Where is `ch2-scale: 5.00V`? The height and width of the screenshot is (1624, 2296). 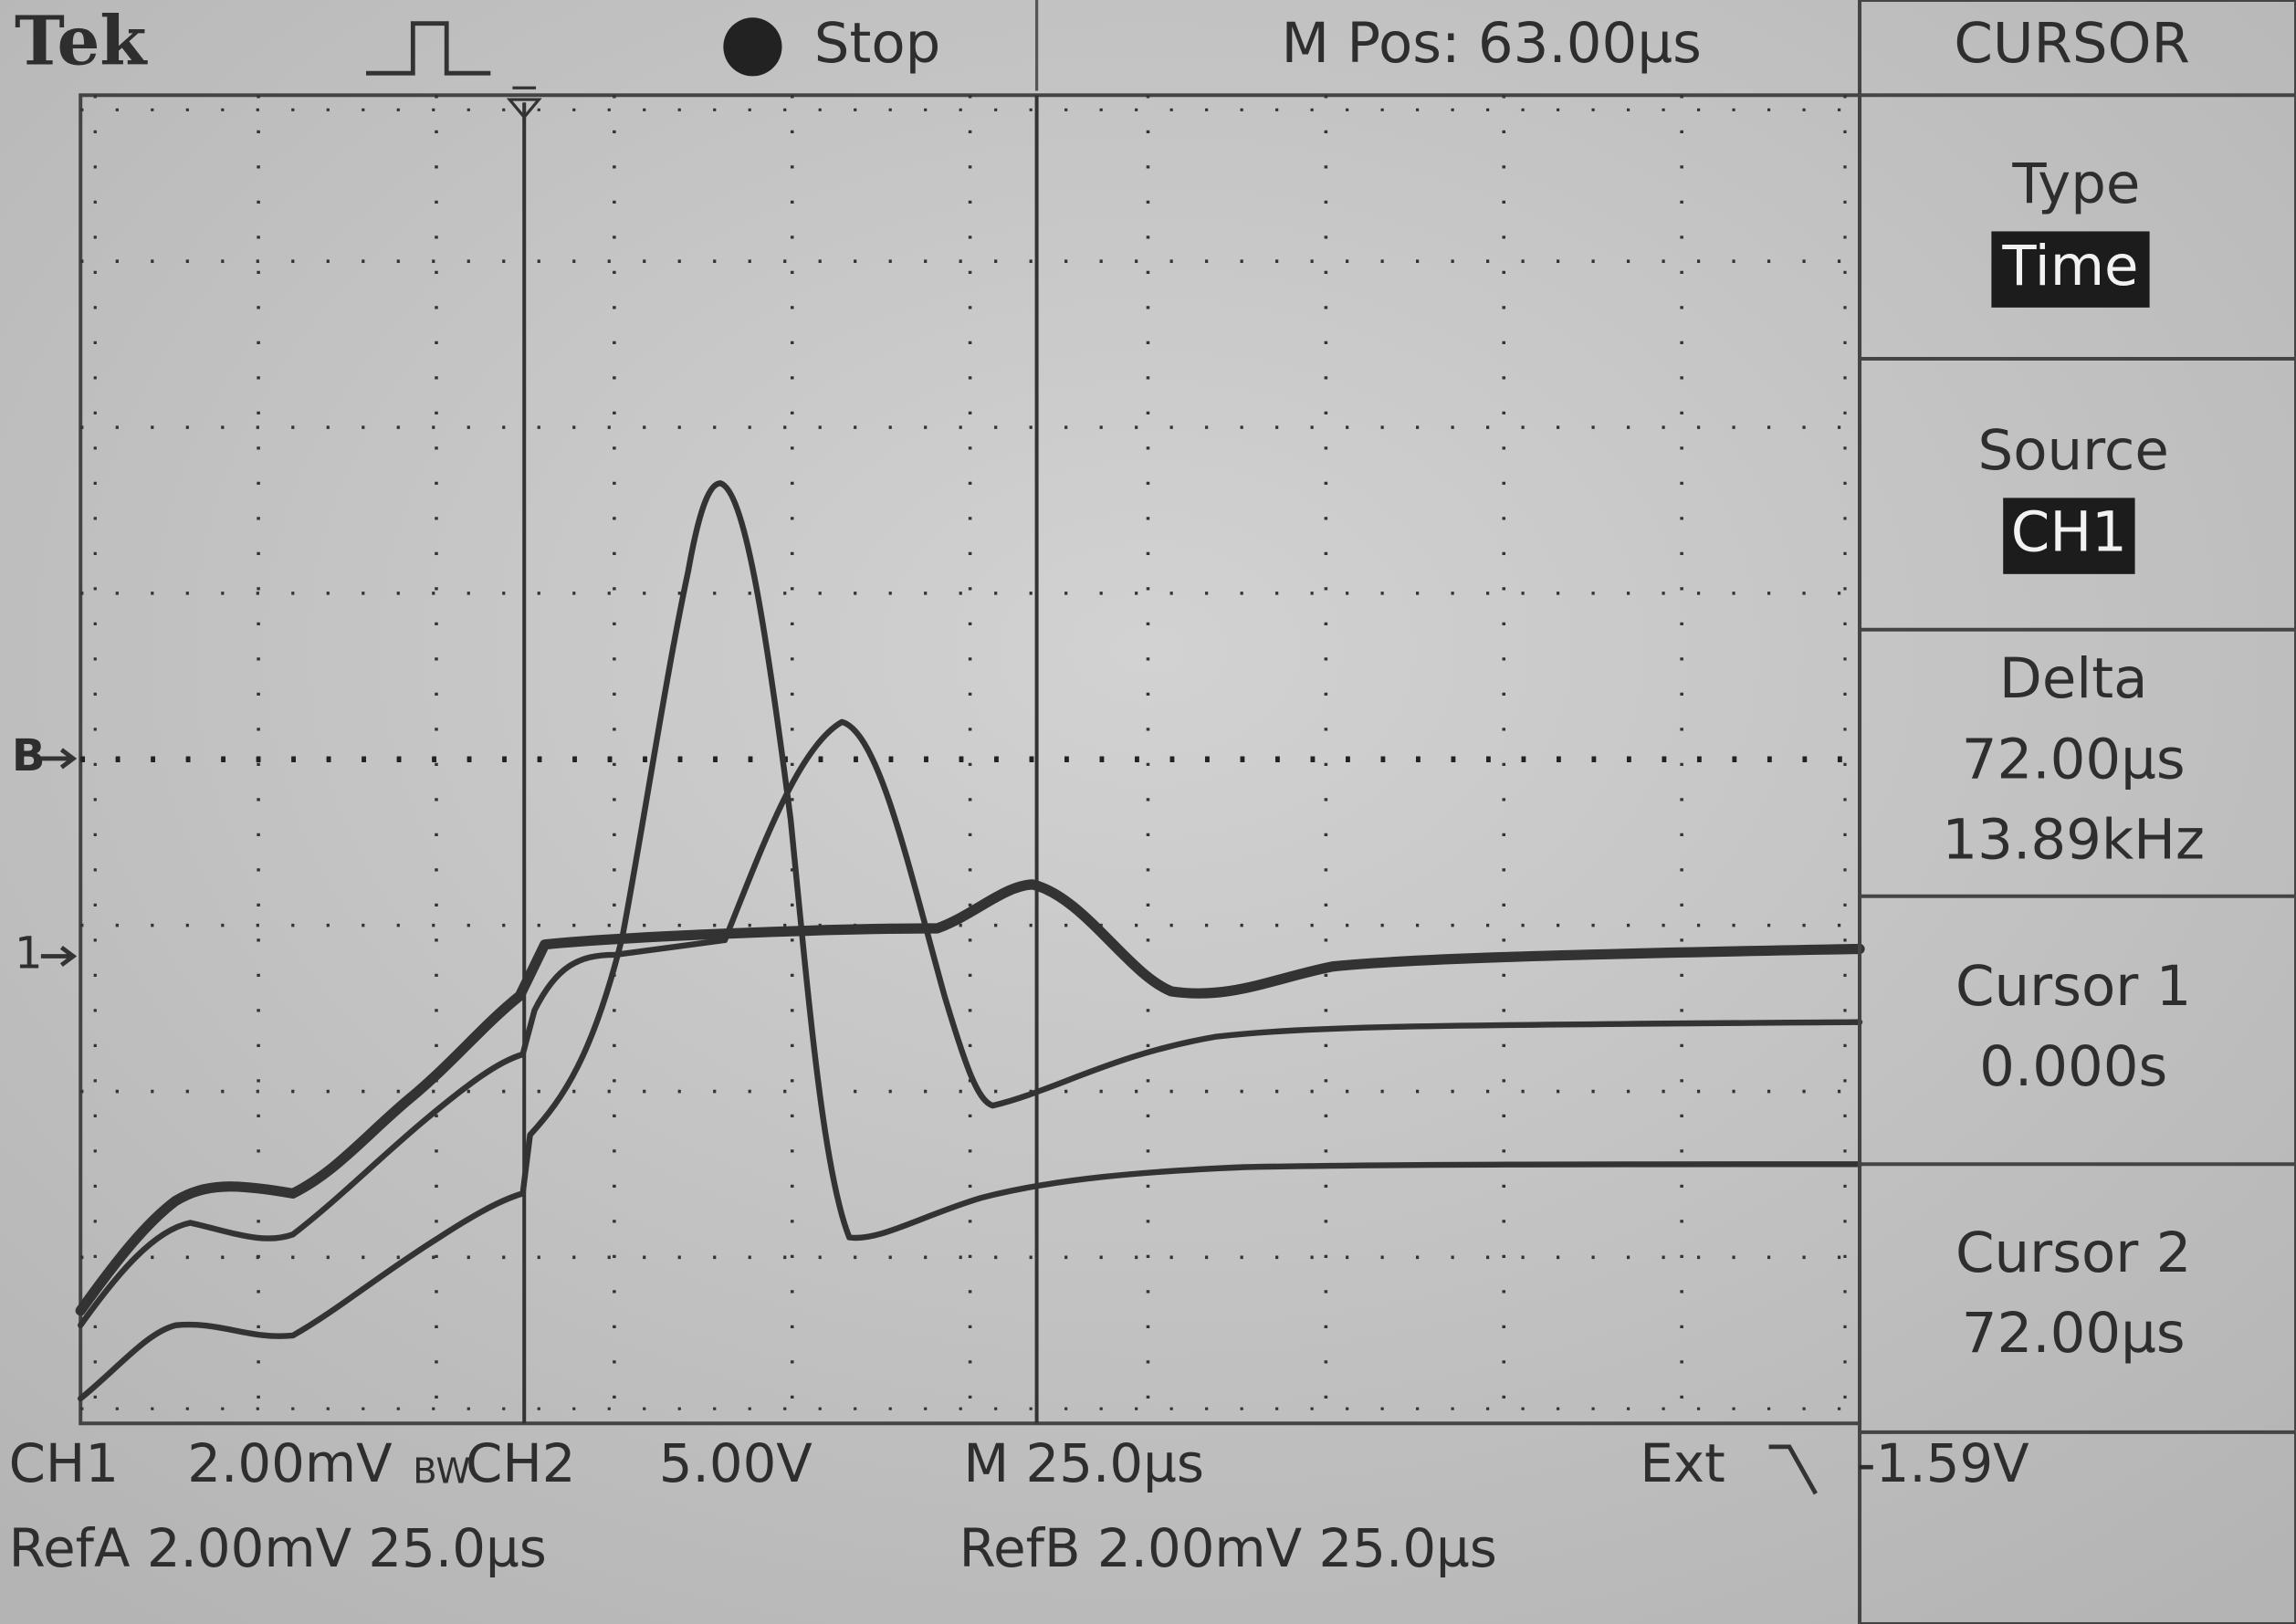
ch2-scale: 5.00V is located at coordinates (736, 1463).